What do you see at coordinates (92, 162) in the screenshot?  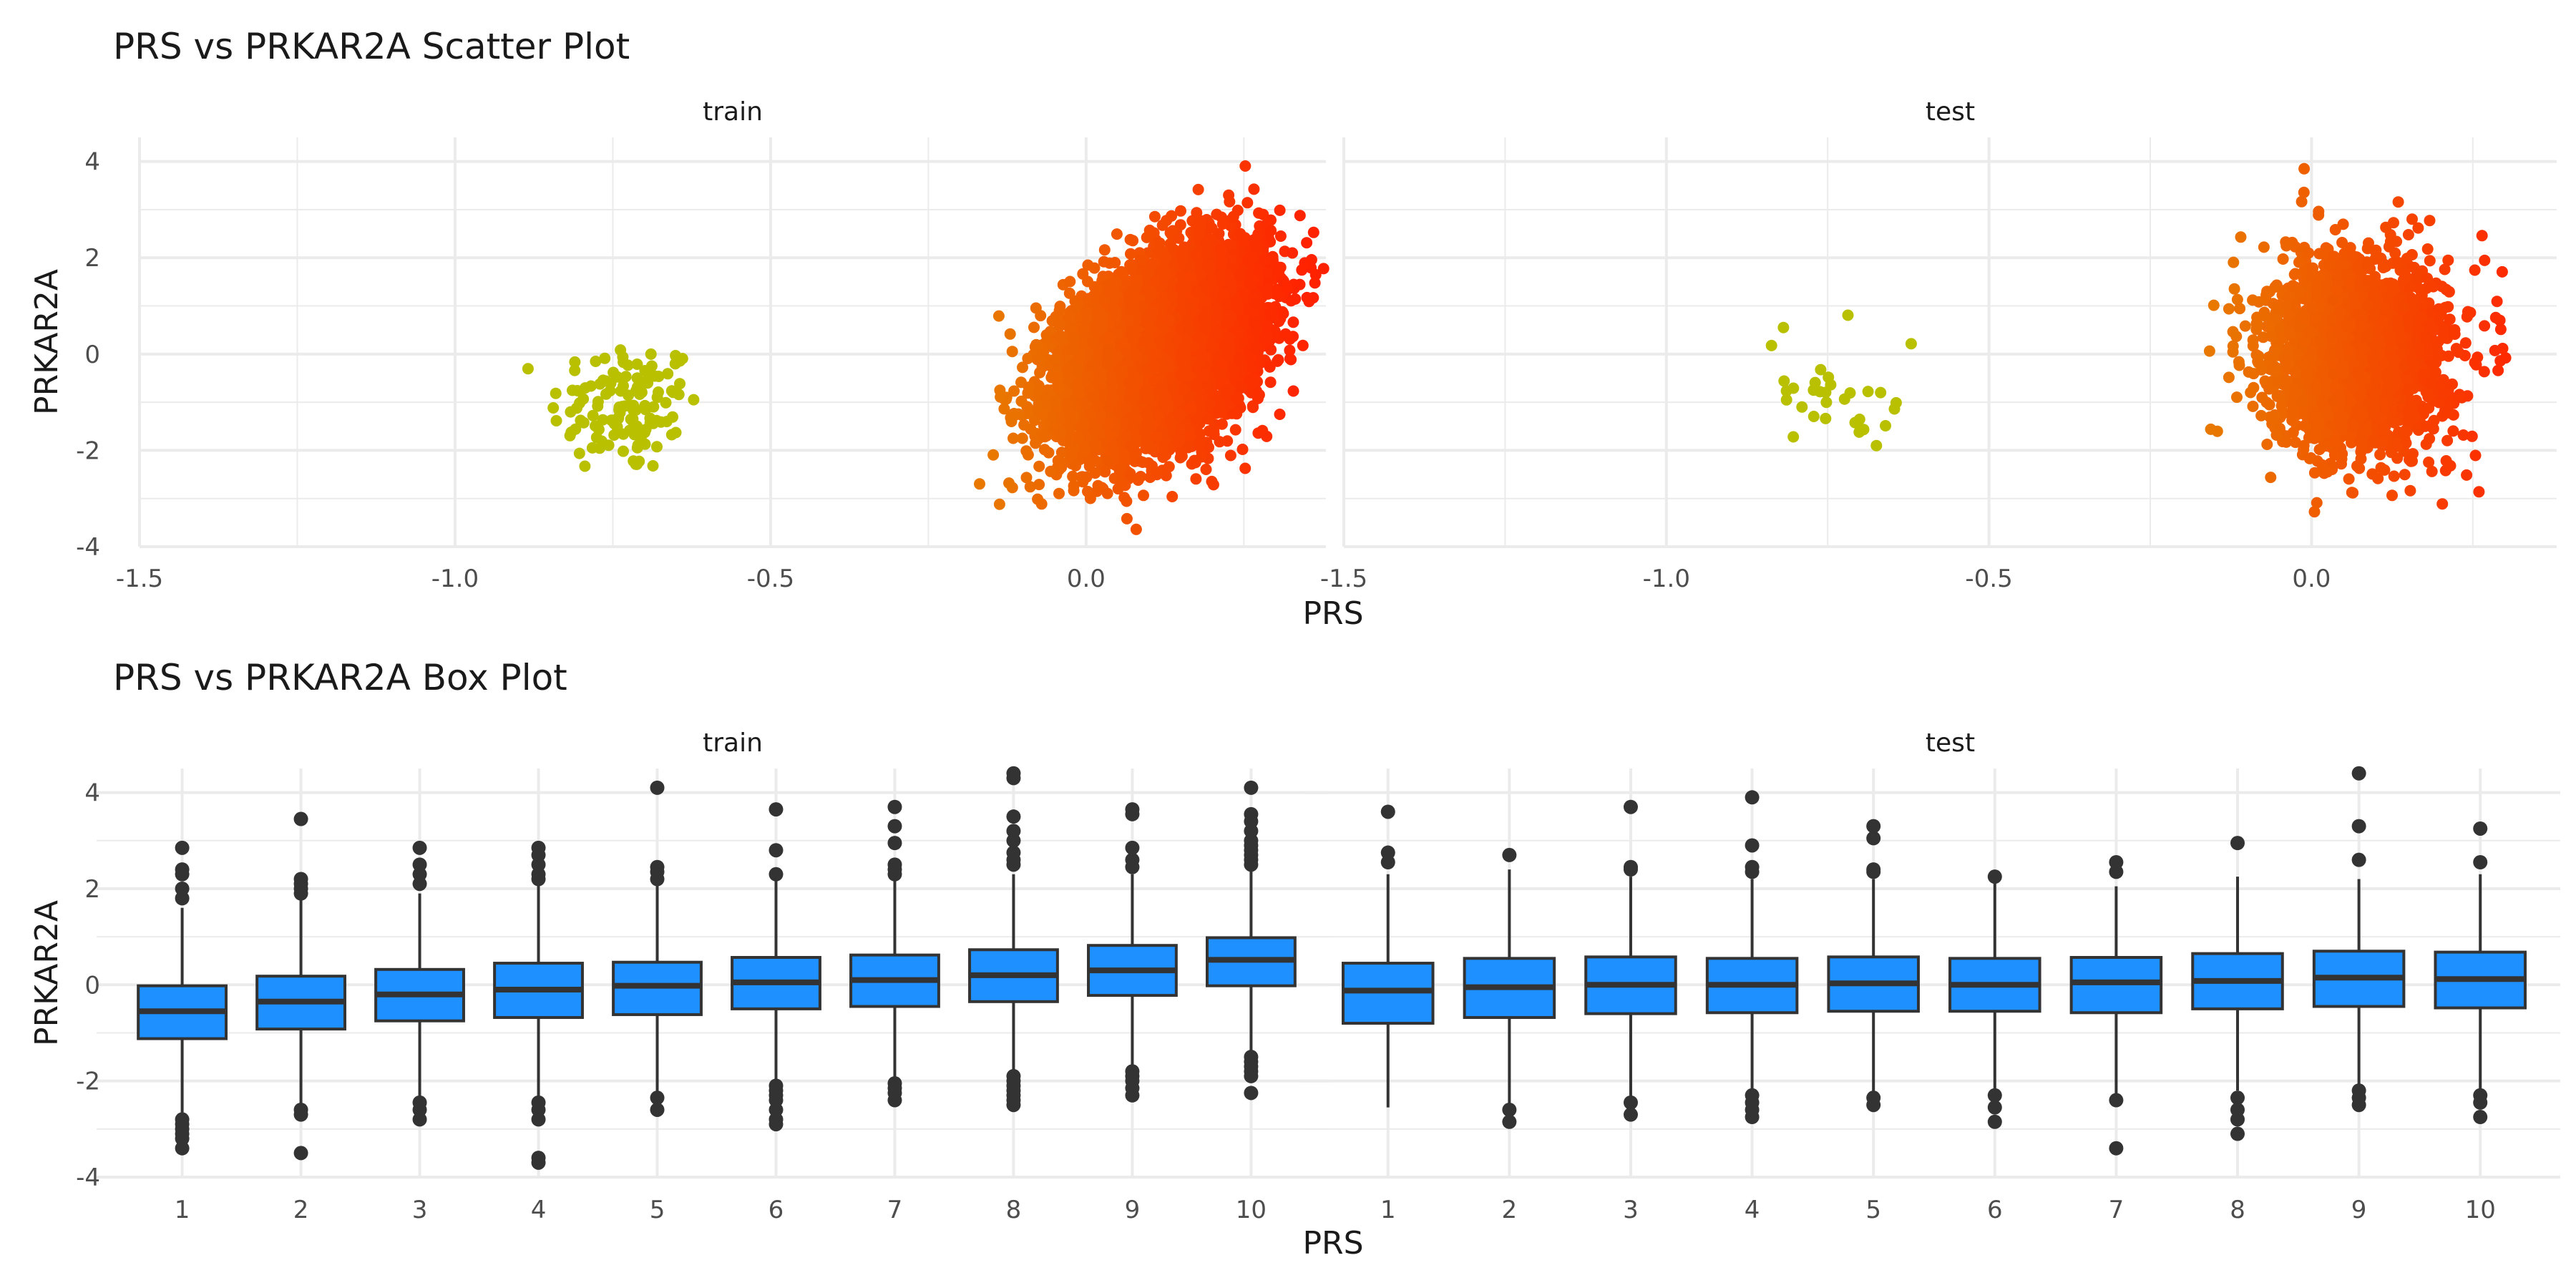 I see `y-tick-label: 4` at bounding box center [92, 162].